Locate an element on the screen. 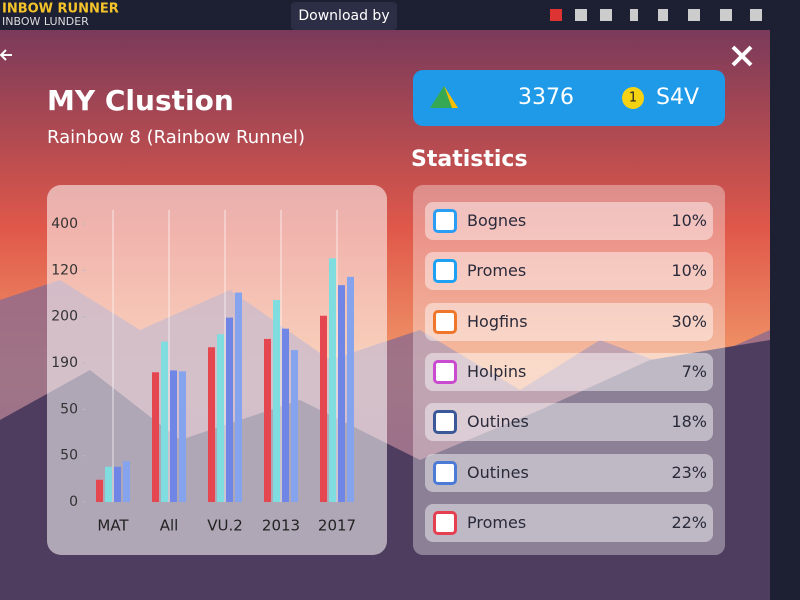 The image size is (800, 600). title: MY Clustion is located at coordinates (140, 100).